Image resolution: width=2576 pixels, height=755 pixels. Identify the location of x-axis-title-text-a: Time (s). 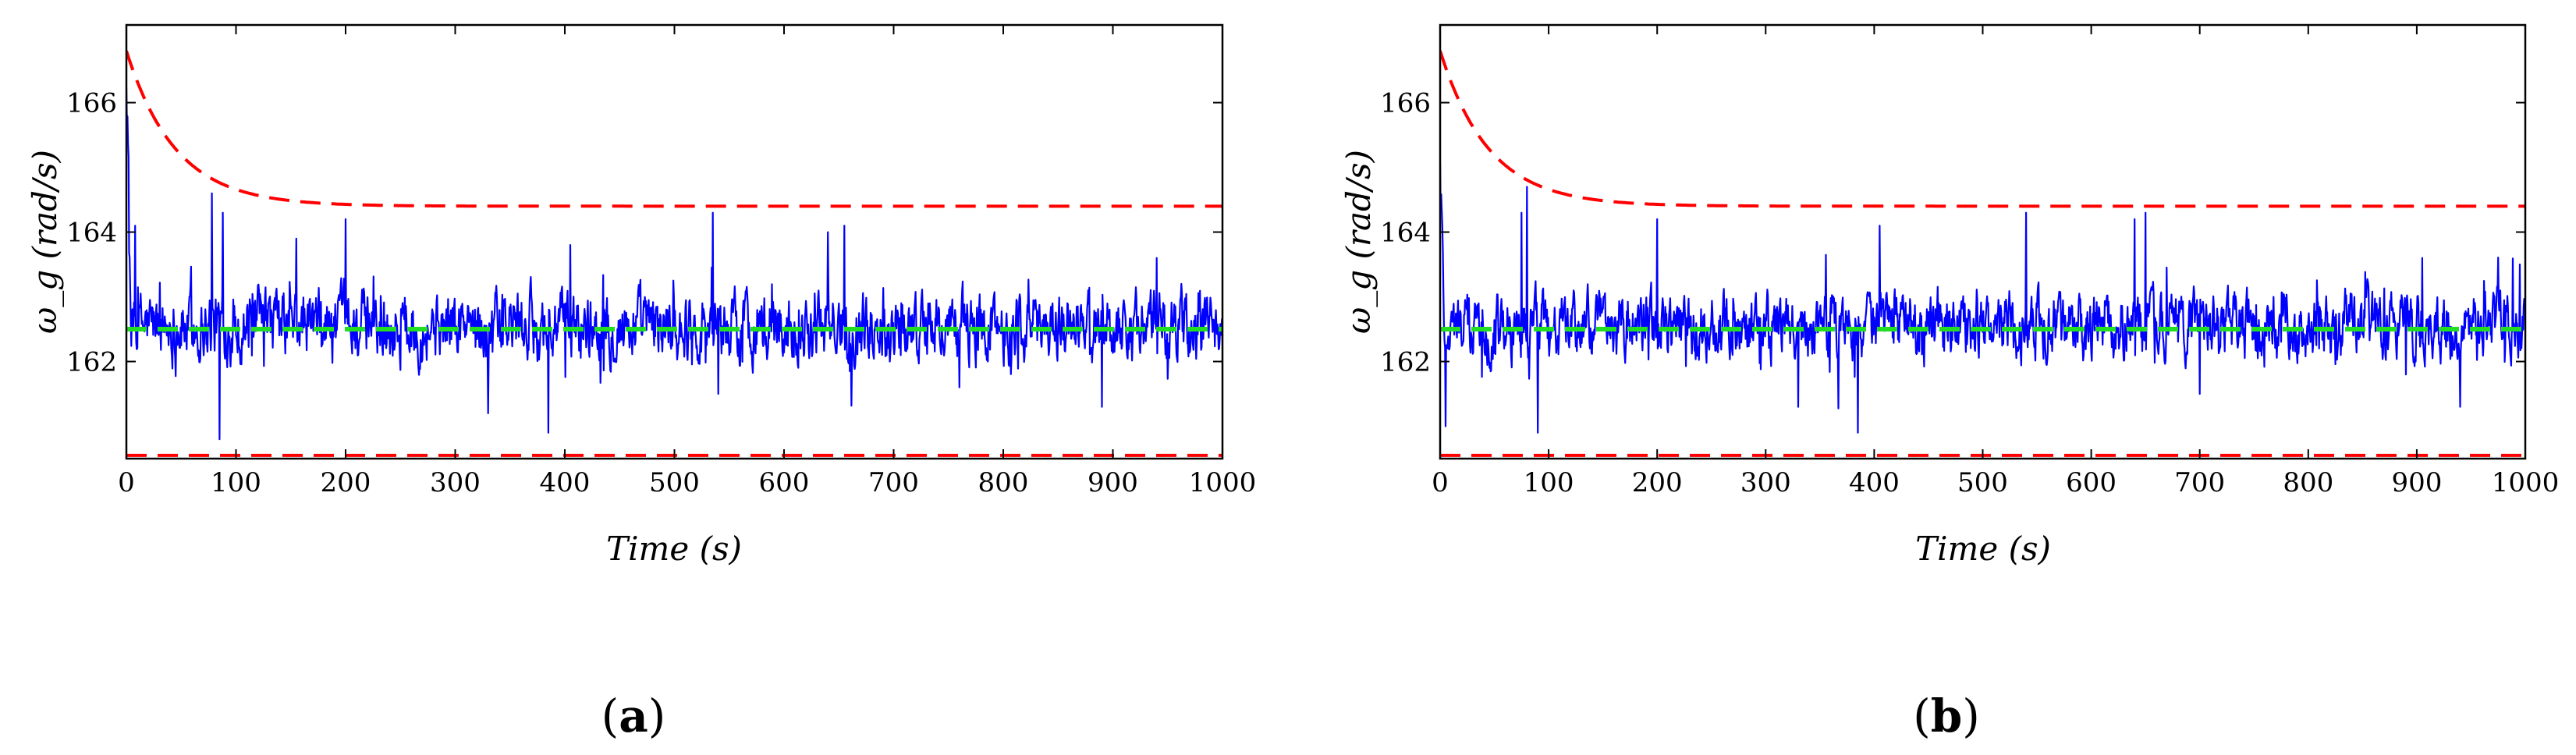
(674, 549).